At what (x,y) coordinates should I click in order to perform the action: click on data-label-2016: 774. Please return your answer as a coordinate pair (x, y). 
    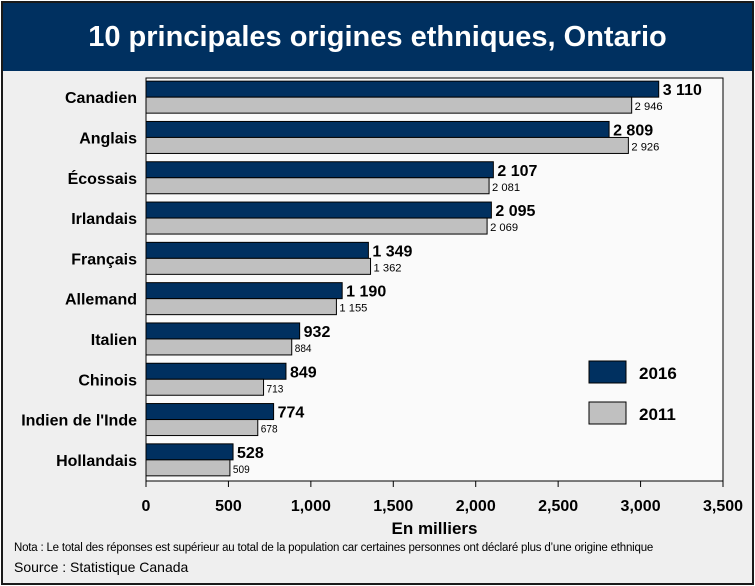
    Looking at the image, I should click on (291, 413).